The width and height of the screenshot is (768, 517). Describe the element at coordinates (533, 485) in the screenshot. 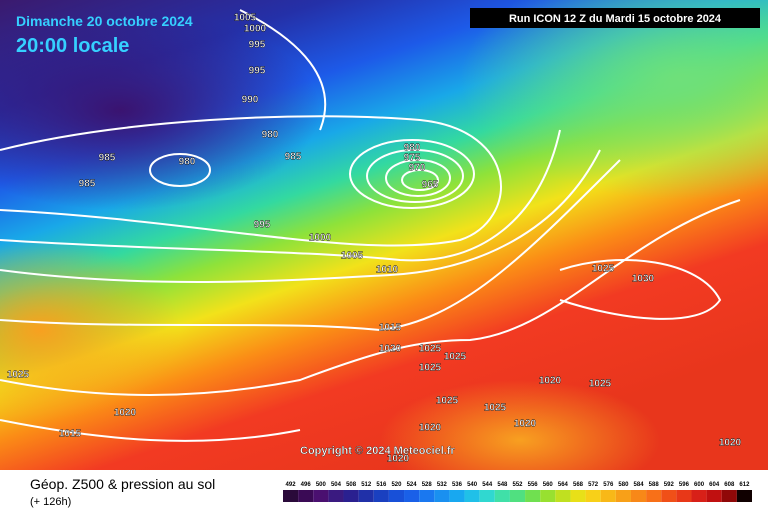

I see `colorbar-label: 556` at that location.